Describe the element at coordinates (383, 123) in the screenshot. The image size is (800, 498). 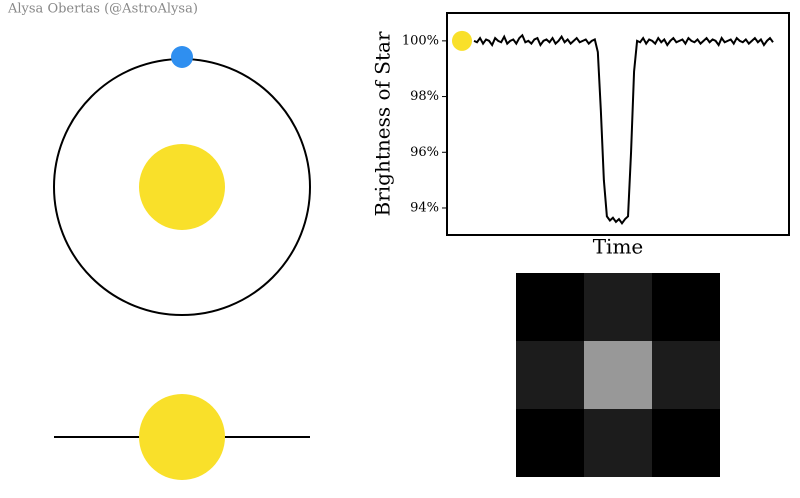
I see `y-axis-label: Brightness of Star` at that location.